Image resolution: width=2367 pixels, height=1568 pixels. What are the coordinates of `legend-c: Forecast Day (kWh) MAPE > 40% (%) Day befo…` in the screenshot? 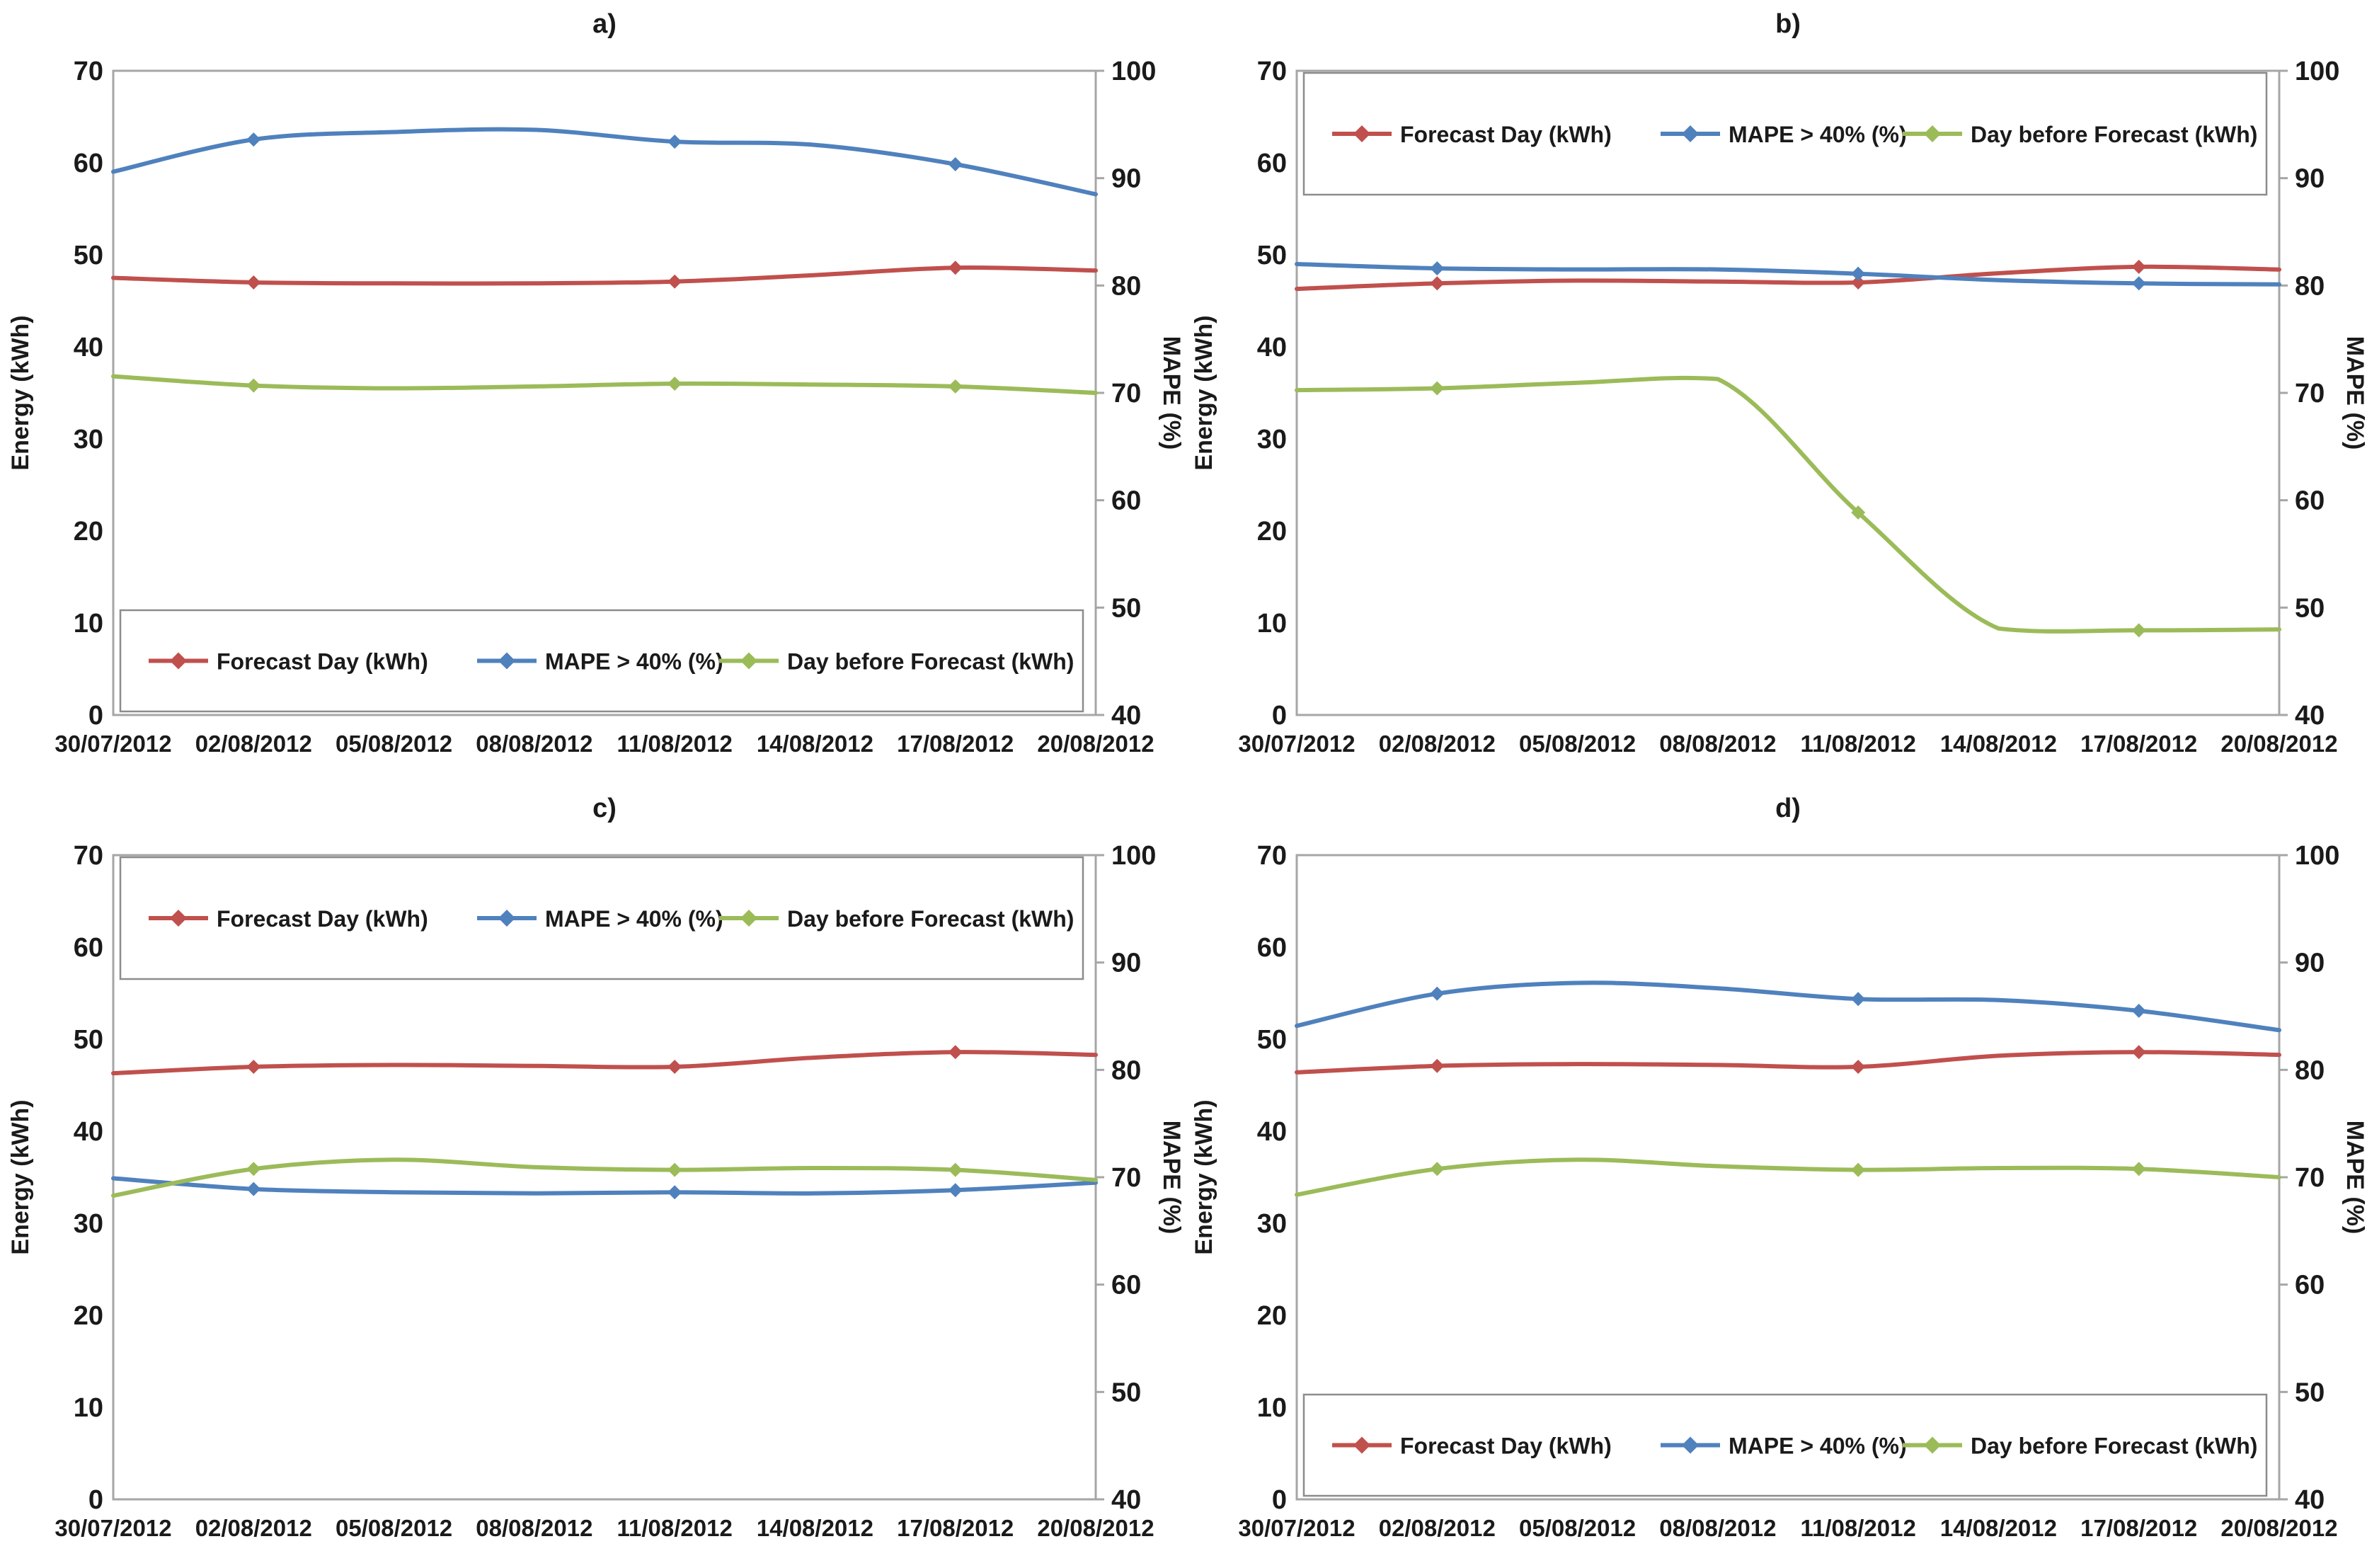 It's located at (601, 918).